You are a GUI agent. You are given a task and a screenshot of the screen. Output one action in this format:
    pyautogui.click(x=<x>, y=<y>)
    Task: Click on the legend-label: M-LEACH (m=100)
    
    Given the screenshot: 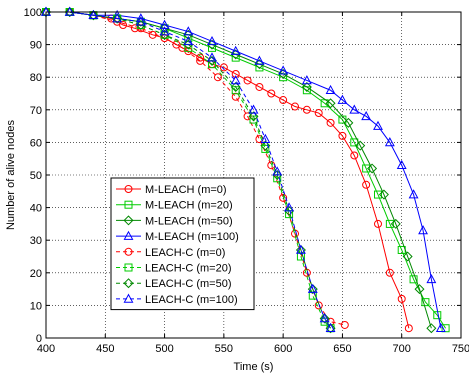 What is the action you would take?
    pyautogui.click(x=192, y=237)
    